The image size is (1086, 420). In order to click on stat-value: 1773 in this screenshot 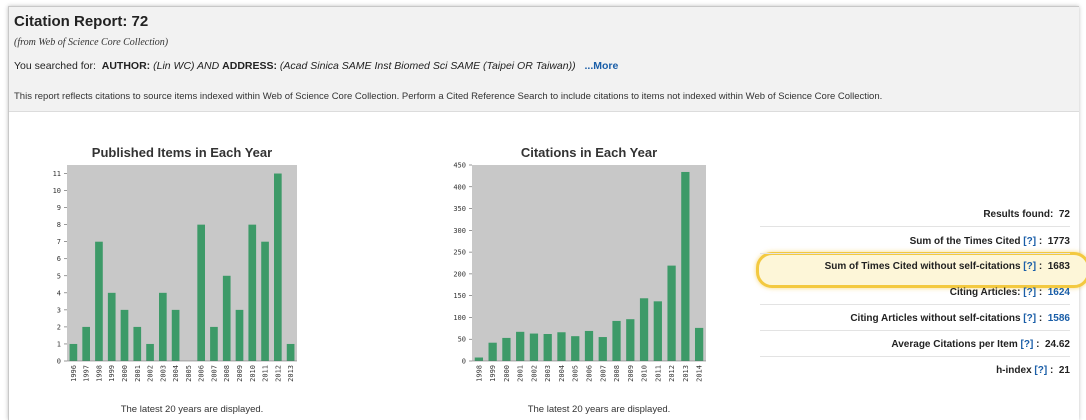, I will do `click(1058, 241)`.